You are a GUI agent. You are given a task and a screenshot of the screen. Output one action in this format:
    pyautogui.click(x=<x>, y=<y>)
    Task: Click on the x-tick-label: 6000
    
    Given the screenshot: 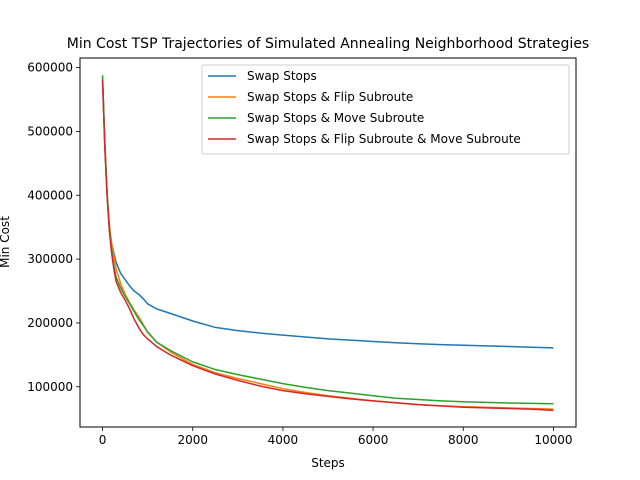 What is the action you would take?
    pyautogui.click(x=373, y=440)
    